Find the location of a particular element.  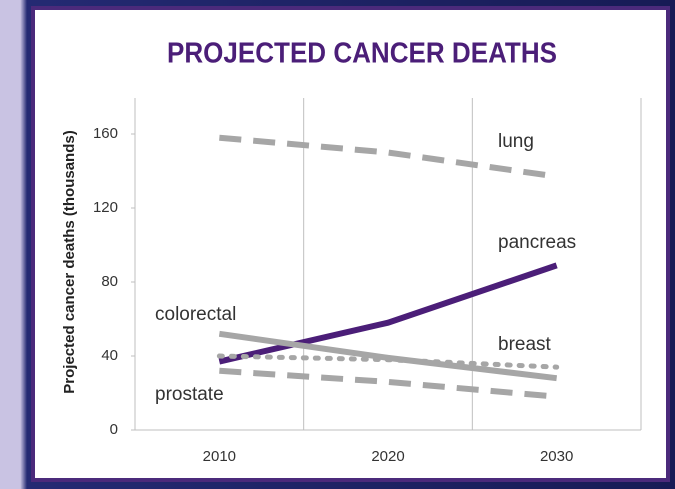

y-tick-label: 0 is located at coordinates (114, 429).